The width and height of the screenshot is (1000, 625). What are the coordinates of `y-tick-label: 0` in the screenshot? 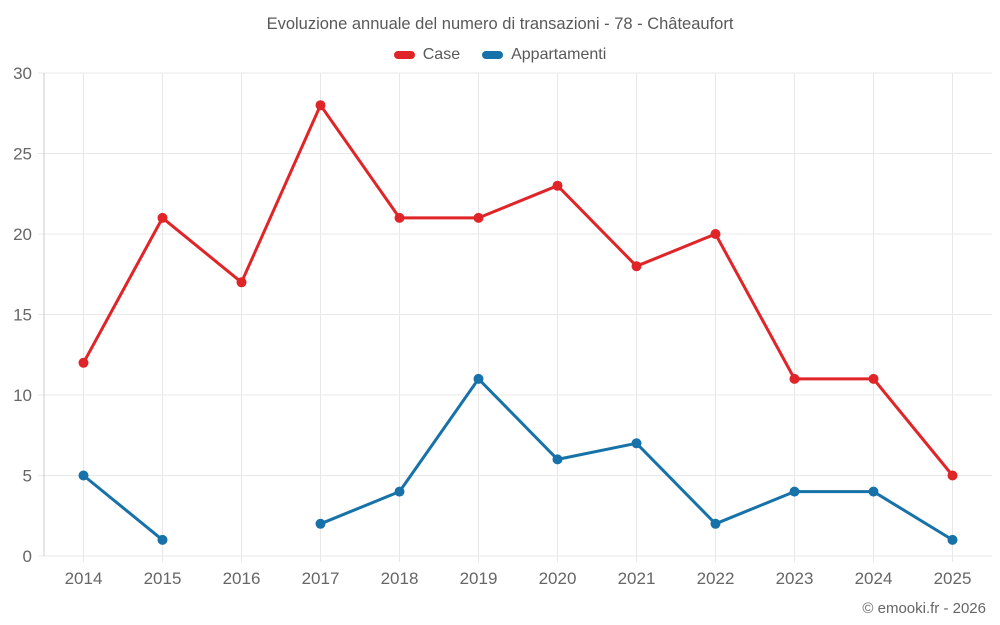 It's located at (27, 556).